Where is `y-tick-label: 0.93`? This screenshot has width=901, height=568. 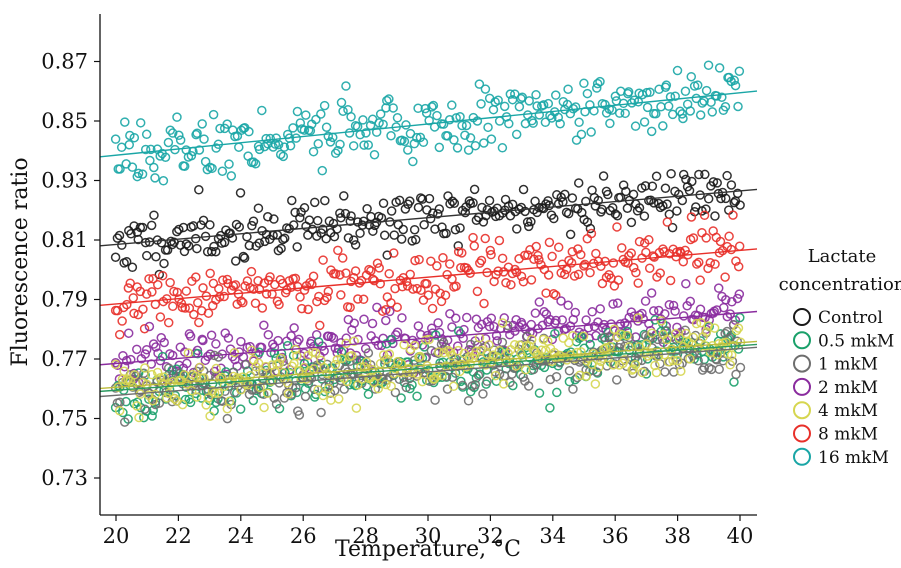 y-tick-label: 0.93 is located at coordinates (64, 181).